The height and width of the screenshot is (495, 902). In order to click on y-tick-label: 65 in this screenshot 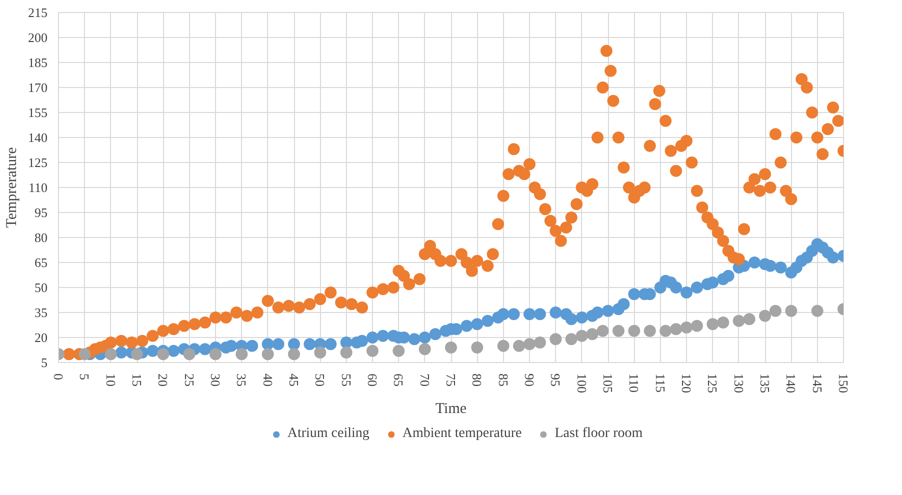, I will do `click(41, 262)`.